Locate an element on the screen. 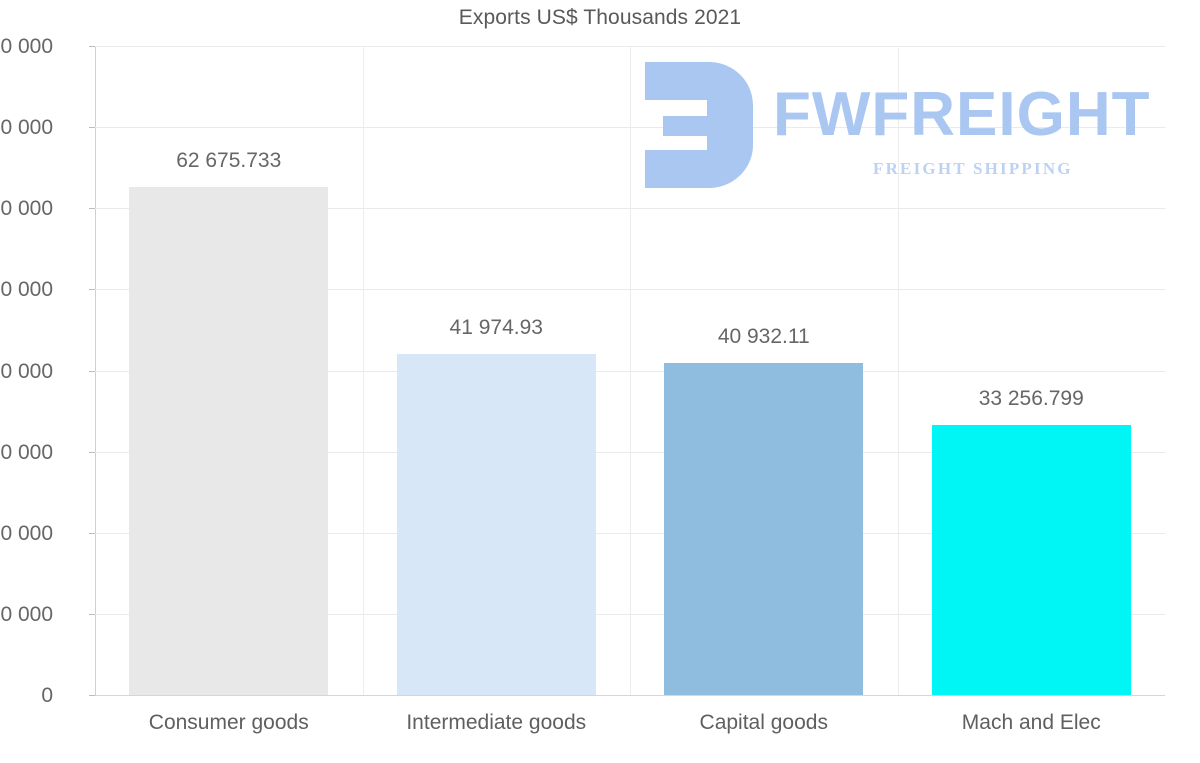  y-axis-tick-label: 70 000 is located at coordinates (26, 128).